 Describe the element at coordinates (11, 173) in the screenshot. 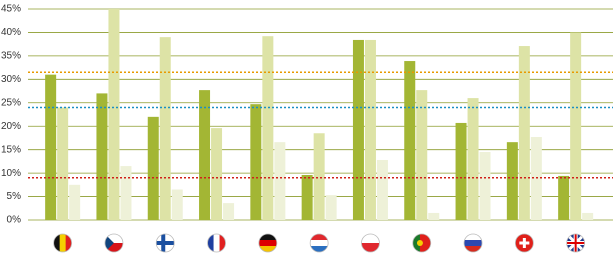

I see `y-tick-label: 10%` at that location.